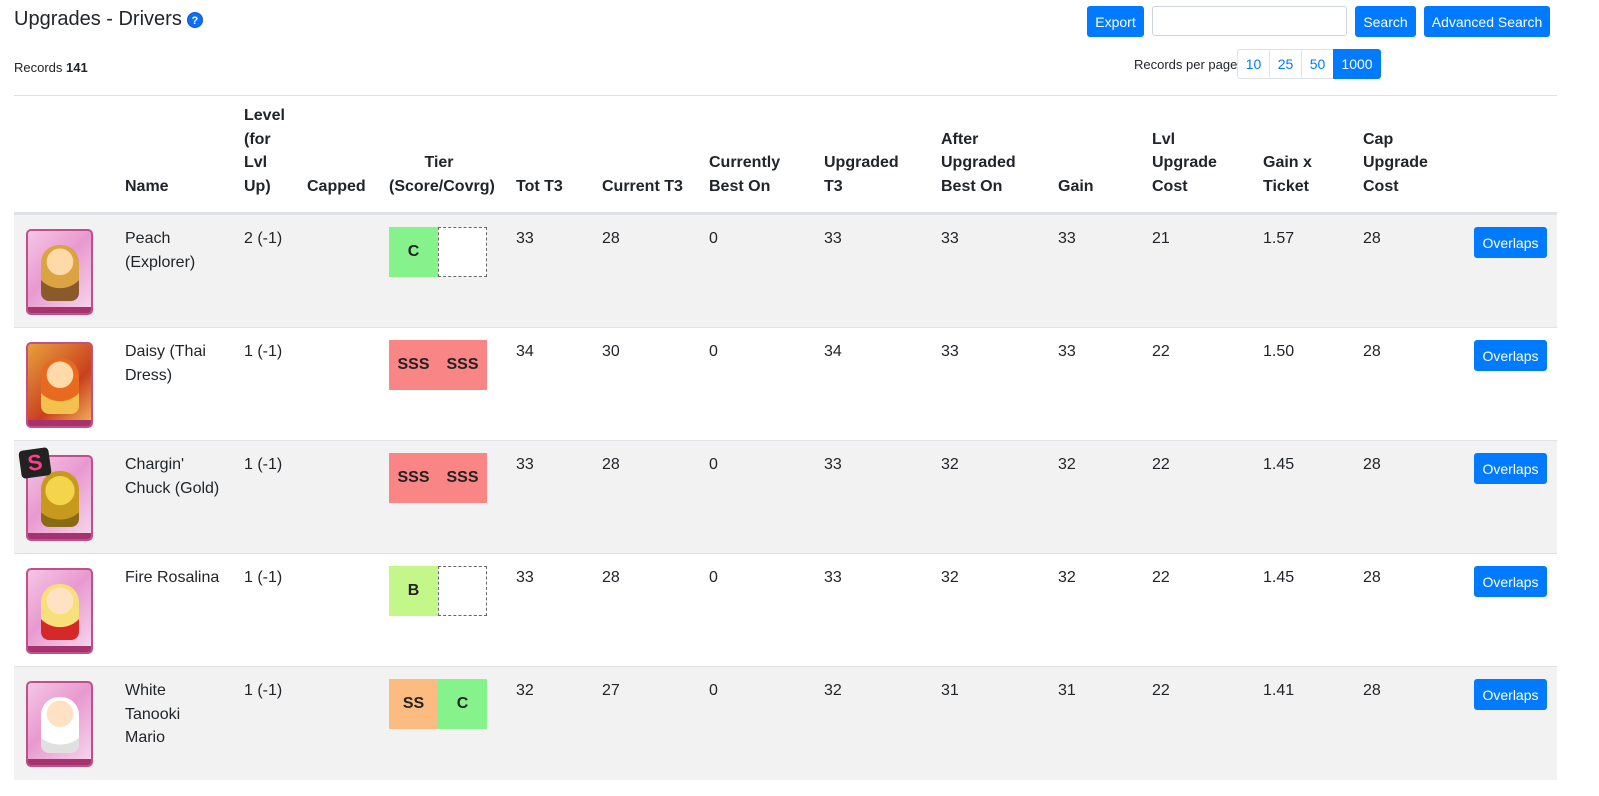 Image resolution: width=1599 pixels, height=796 pixels. I want to click on after-best-on-value: 31, so click(950, 690).